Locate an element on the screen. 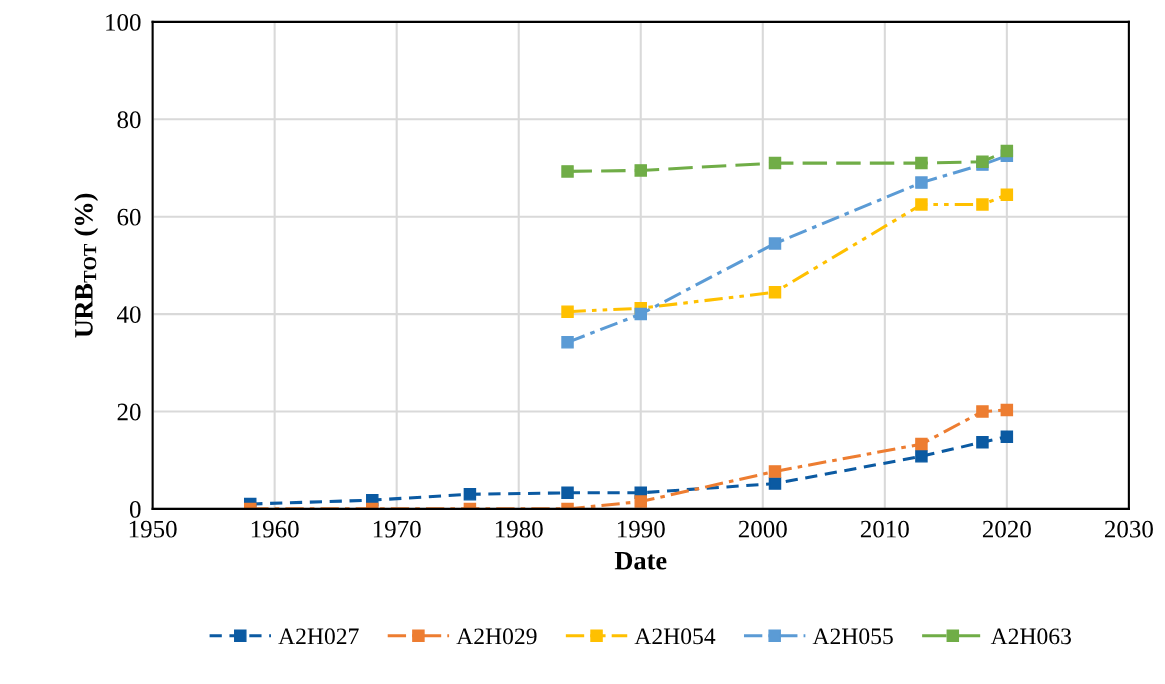  x-tick-label: 2030 is located at coordinates (1128, 529).